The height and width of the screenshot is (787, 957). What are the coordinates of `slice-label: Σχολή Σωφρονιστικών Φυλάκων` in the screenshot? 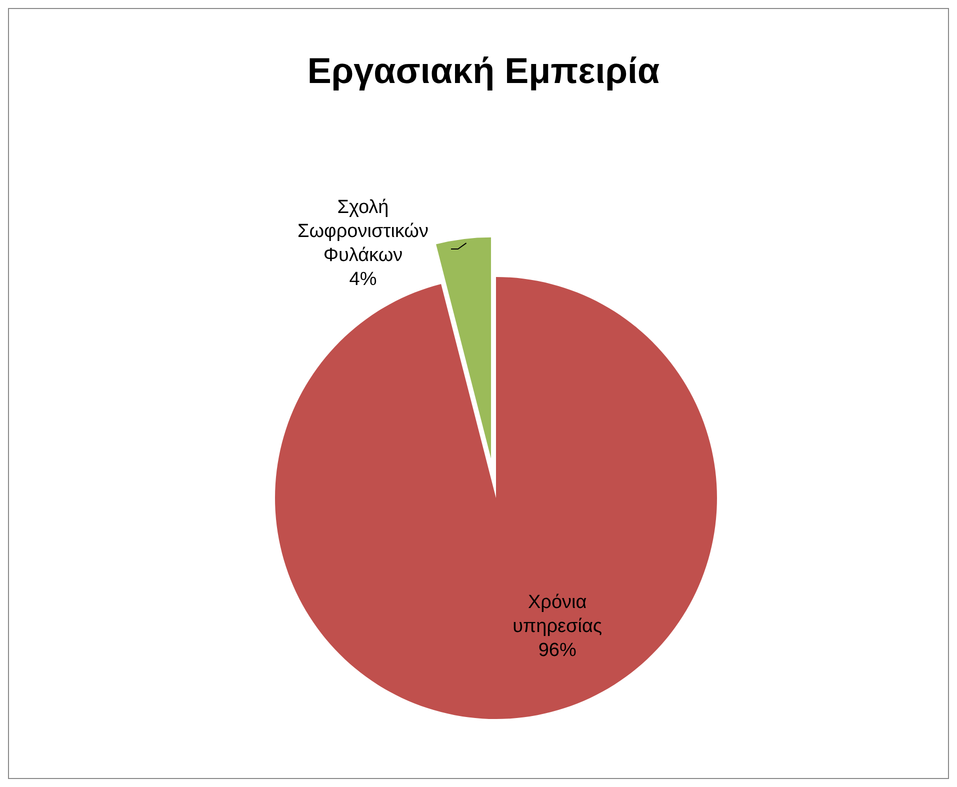 It's located at (363, 231).